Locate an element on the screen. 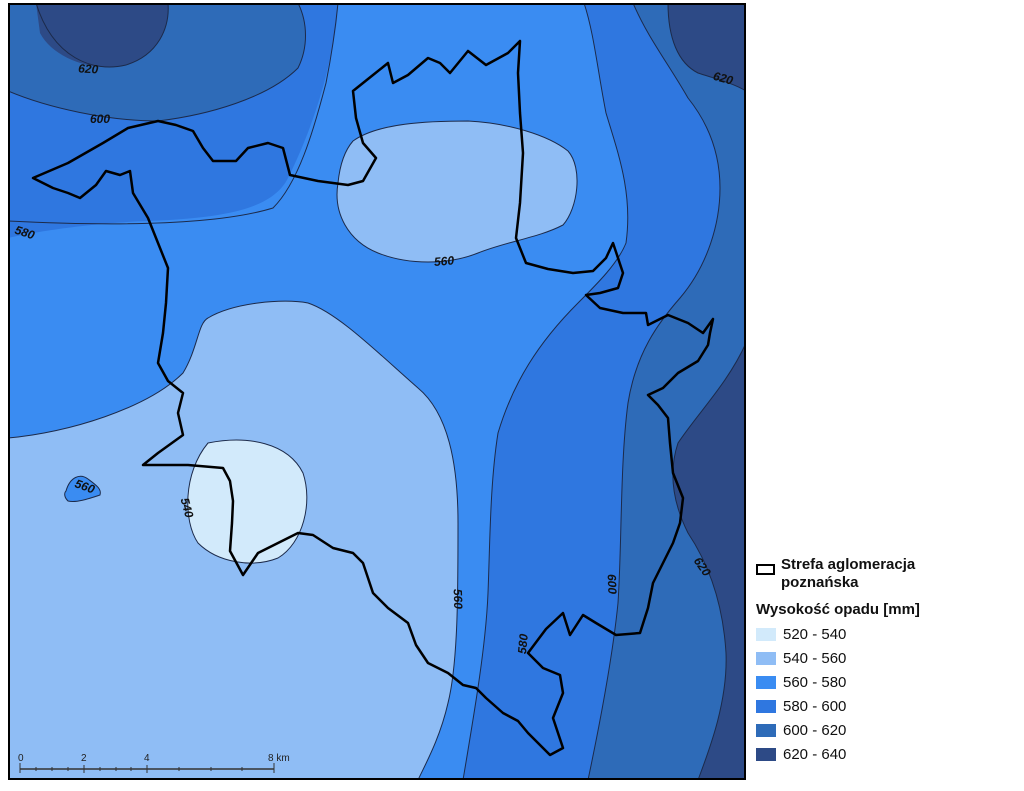  zone-620-640-east is located at coordinates (709, 561).